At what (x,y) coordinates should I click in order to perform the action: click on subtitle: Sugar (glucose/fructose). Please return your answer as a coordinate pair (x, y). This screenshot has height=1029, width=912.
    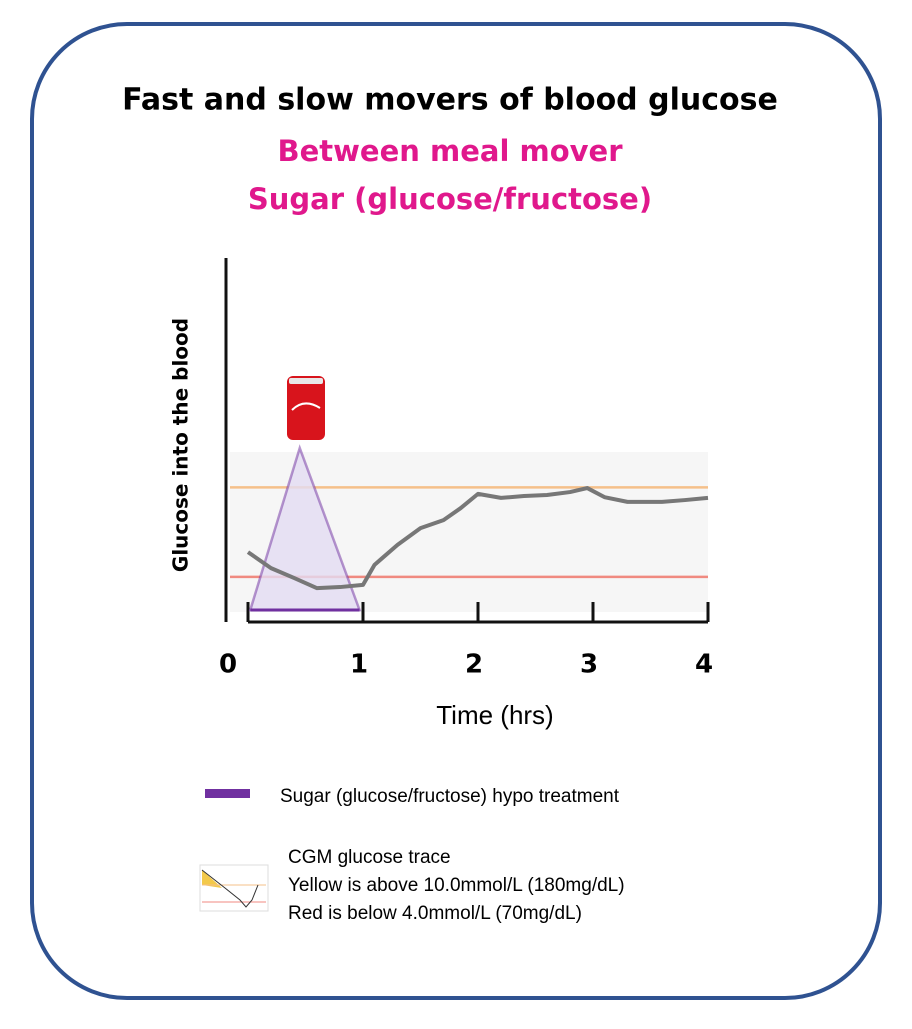
    Looking at the image, I should click on (450, 199).